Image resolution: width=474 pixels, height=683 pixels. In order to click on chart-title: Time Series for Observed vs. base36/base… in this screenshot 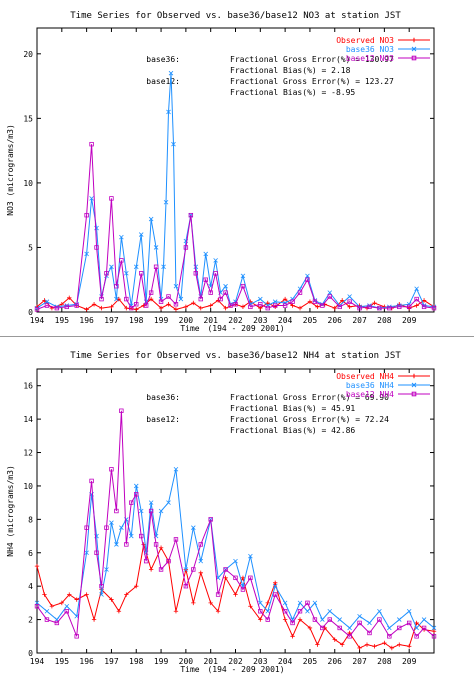, I will do `click(235, 356)`.